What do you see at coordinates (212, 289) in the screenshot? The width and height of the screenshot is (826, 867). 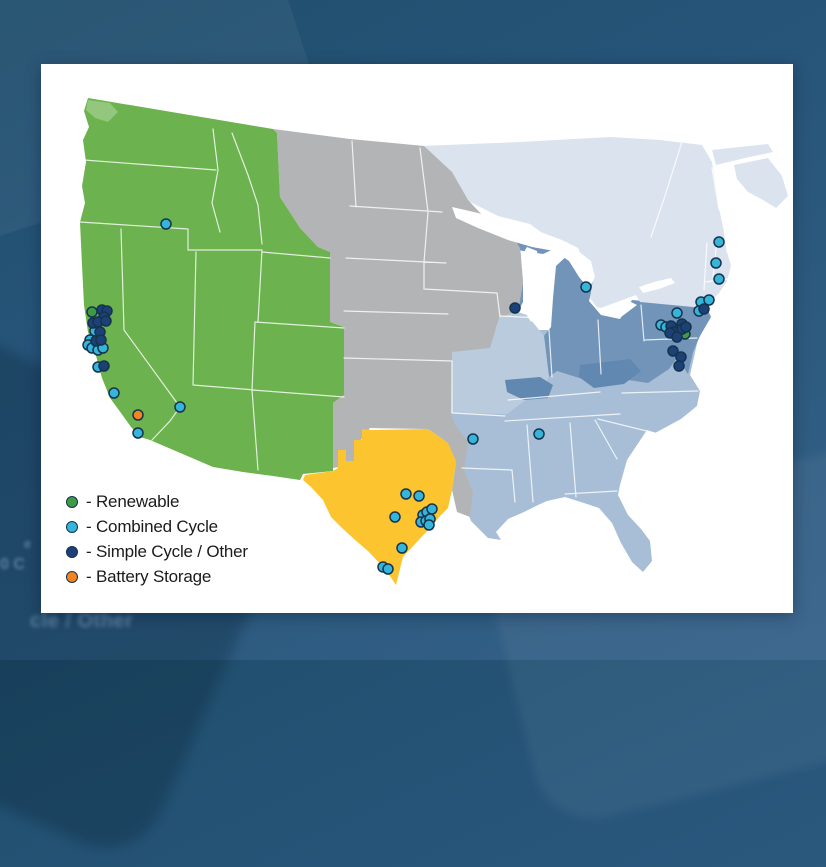 I see `region-west` at bounding box center [212, 289].